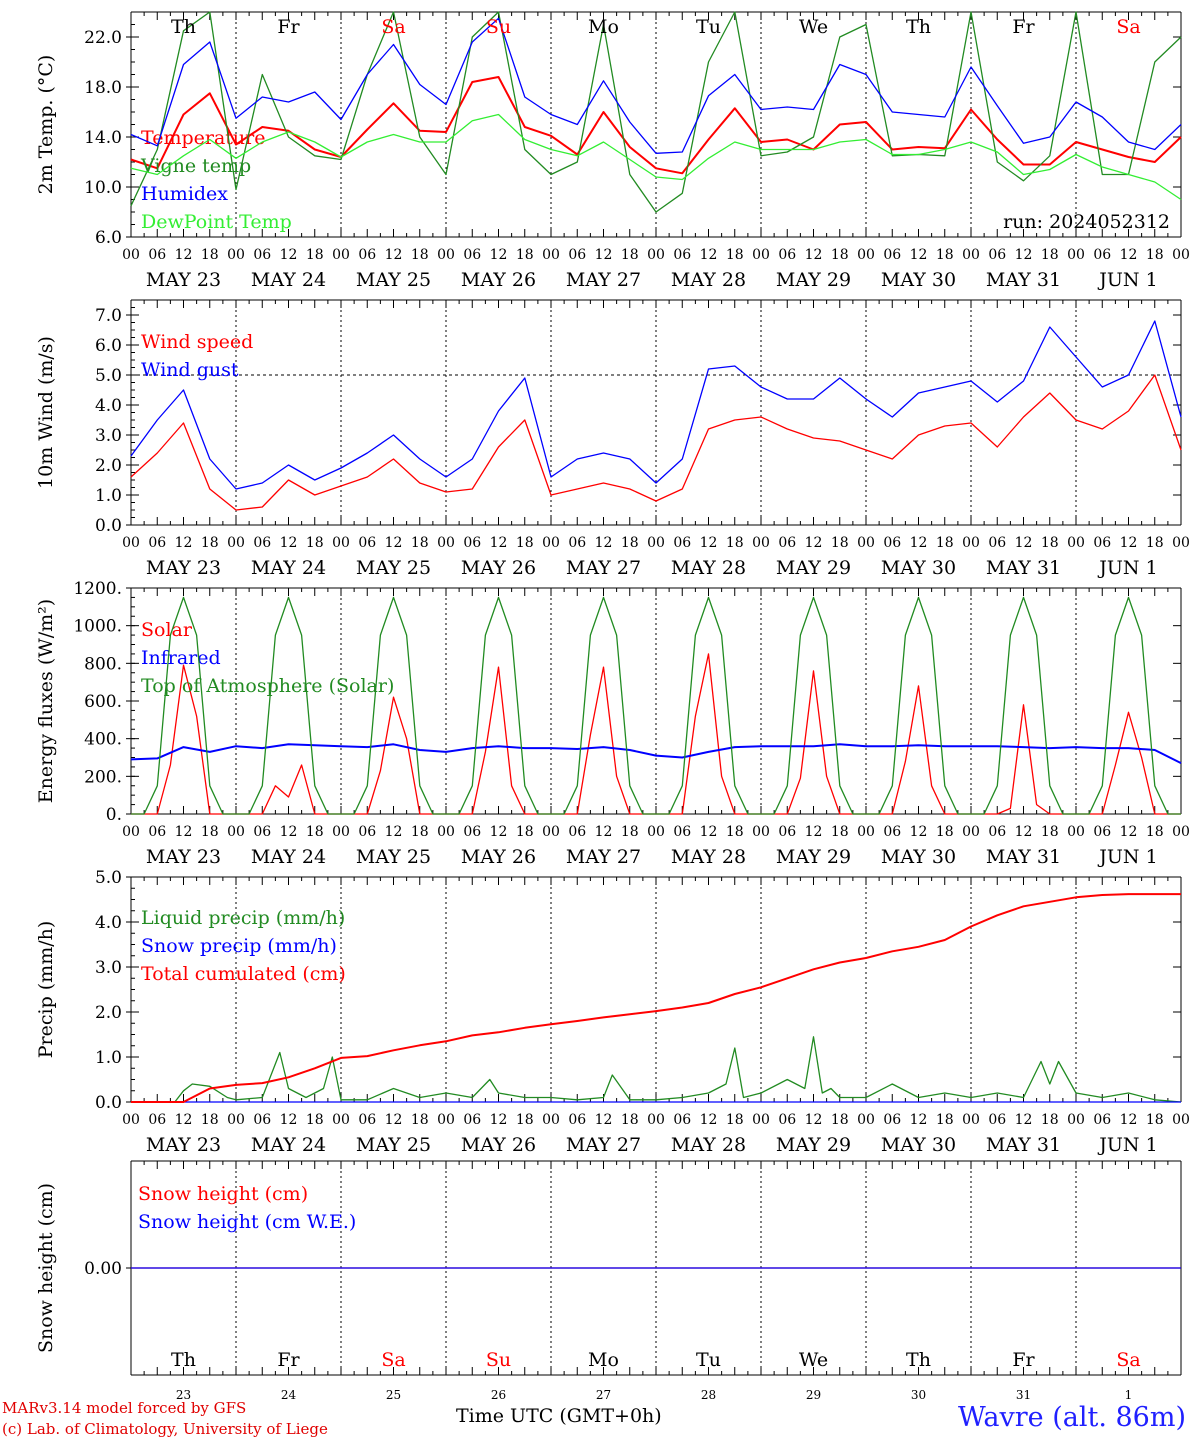 This screenshot has width=1194, height=1440. I want to click on legend-vigne-temp: Vigne temp, so click(195, 166).